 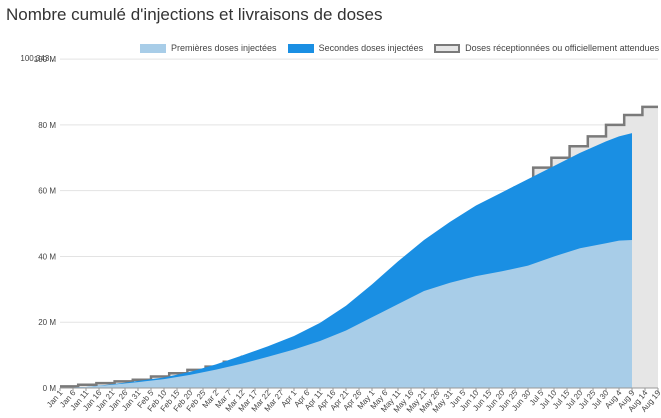 What do you see at coordinates (47, 322) in the screenshot?
I see `y-tick-label: 20 M` at bounding box center [47, 322].